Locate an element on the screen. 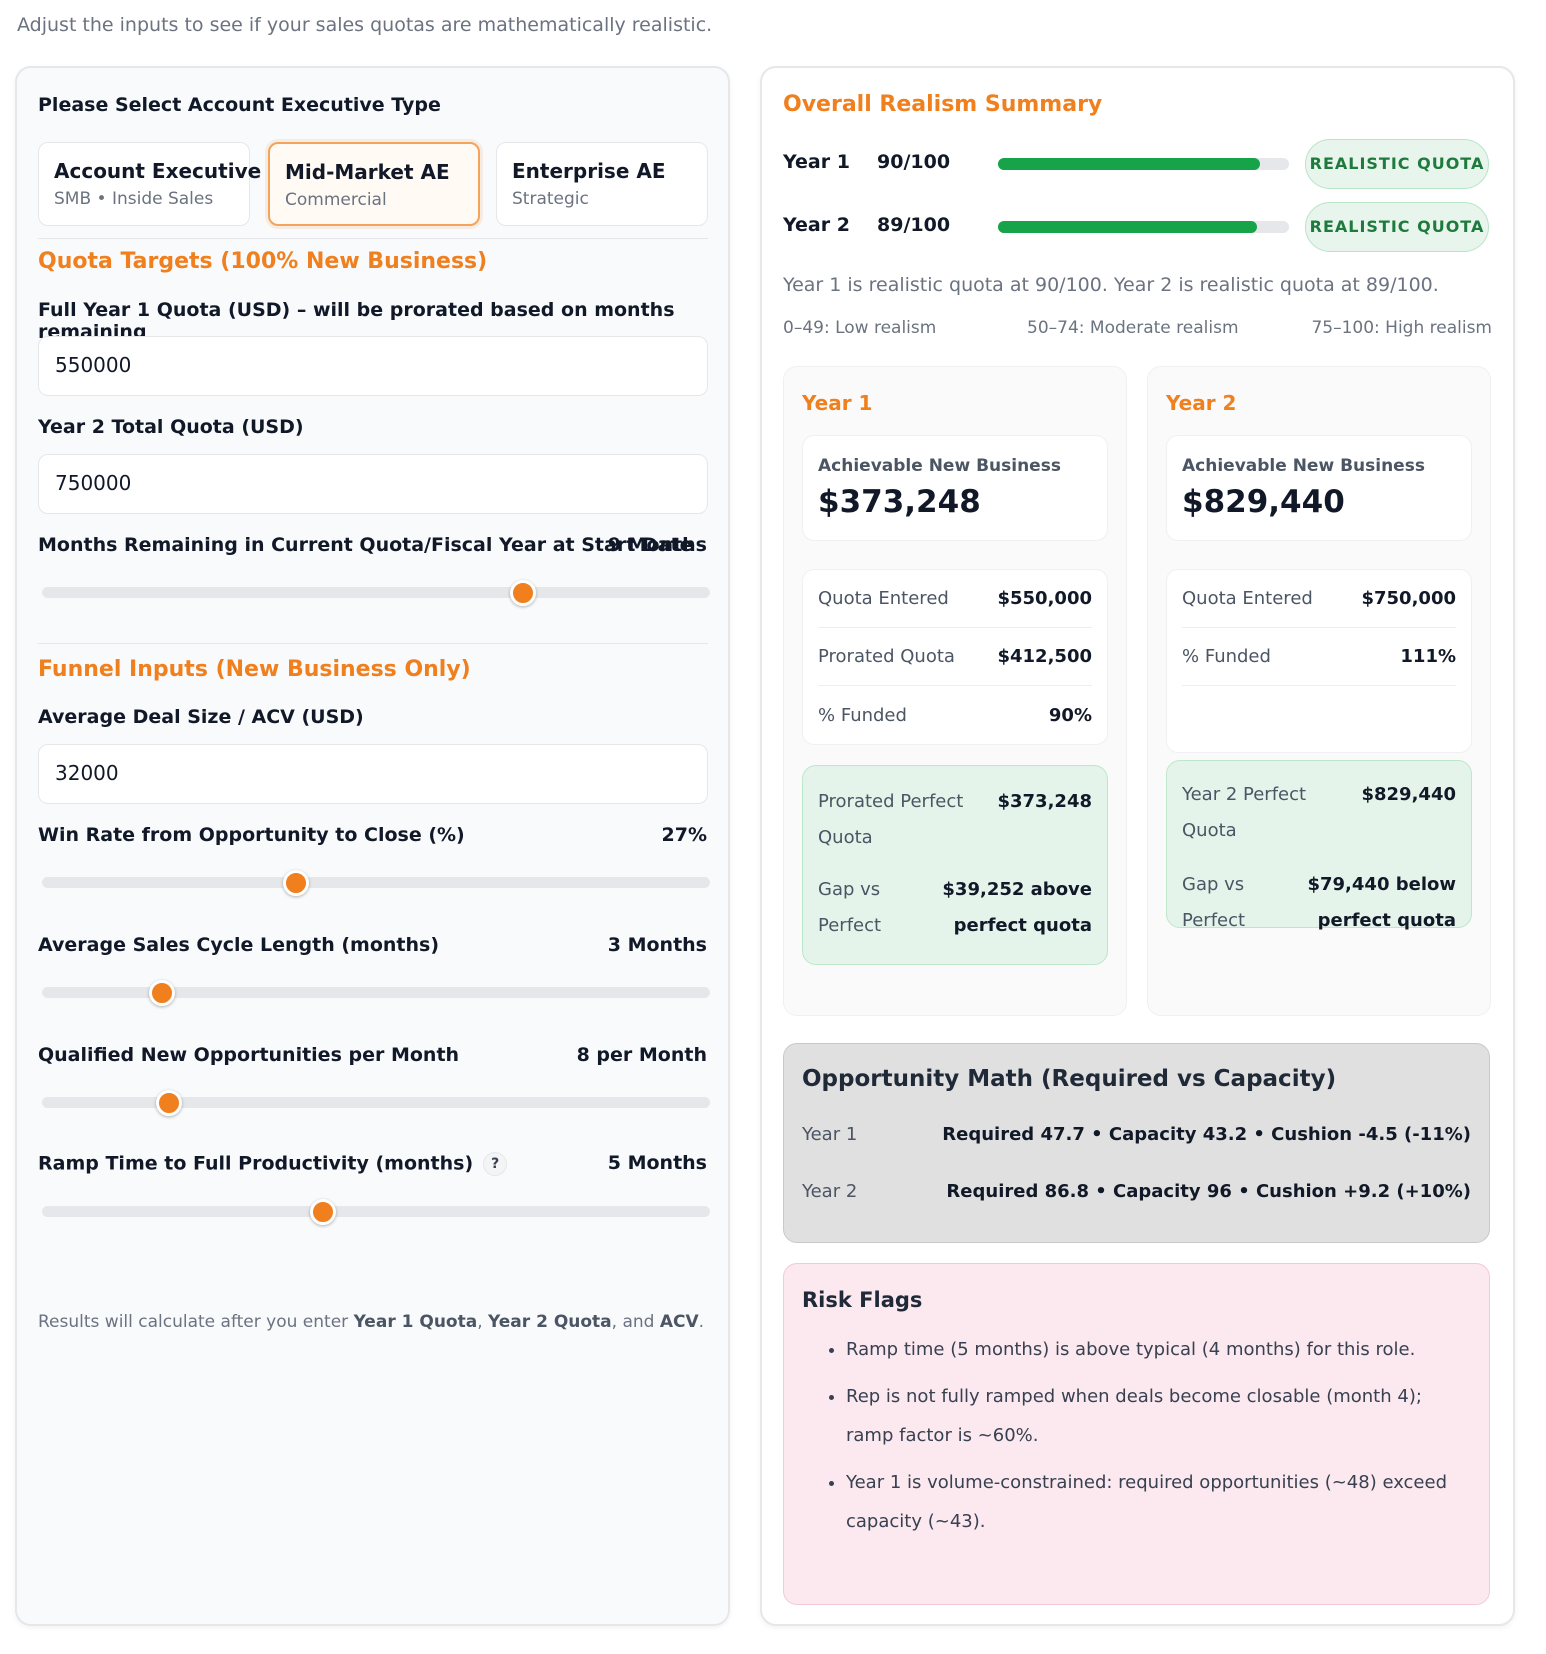 The width and height of the screenshot is (1546, 1654). metric-value: 111% is located at coordinates (1428, 656).